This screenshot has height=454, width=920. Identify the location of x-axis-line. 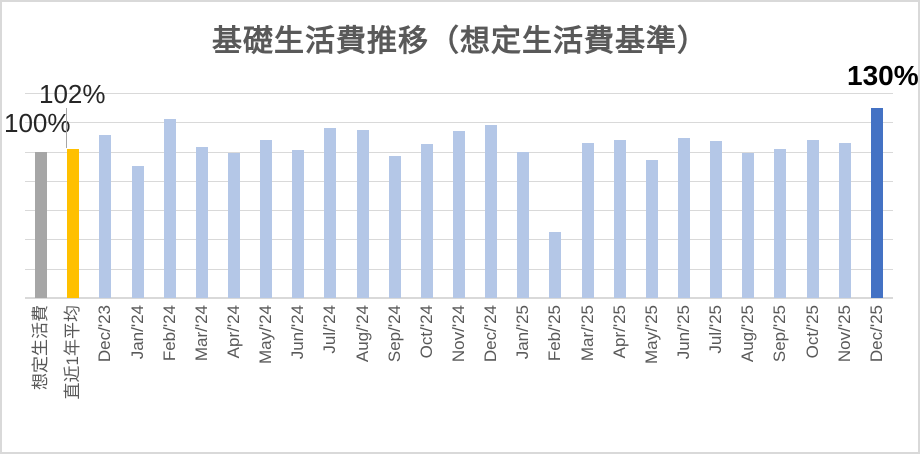
(459, 298).